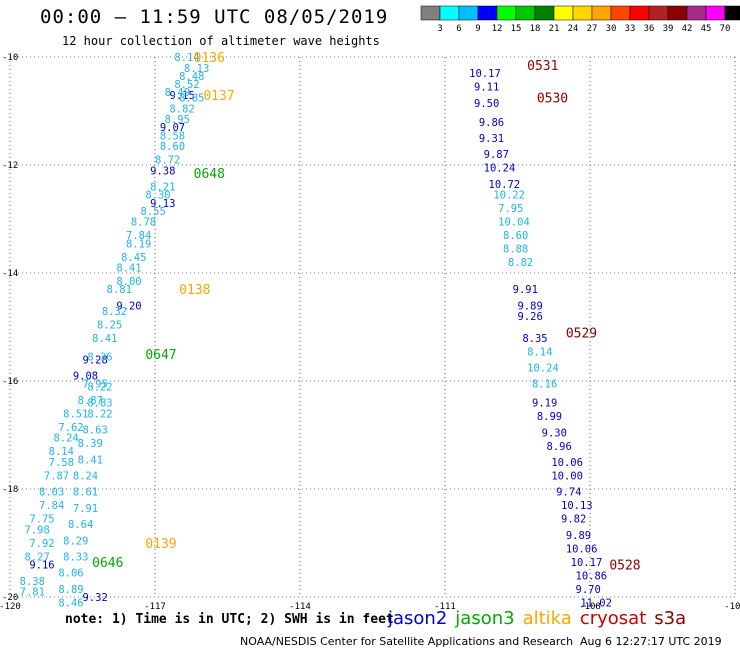 The height and width of the screenshot is (650, 740). Describe the element at coordinates (51, 493) in the screenshot. I see `wave-height-value: 8.03` at that location.